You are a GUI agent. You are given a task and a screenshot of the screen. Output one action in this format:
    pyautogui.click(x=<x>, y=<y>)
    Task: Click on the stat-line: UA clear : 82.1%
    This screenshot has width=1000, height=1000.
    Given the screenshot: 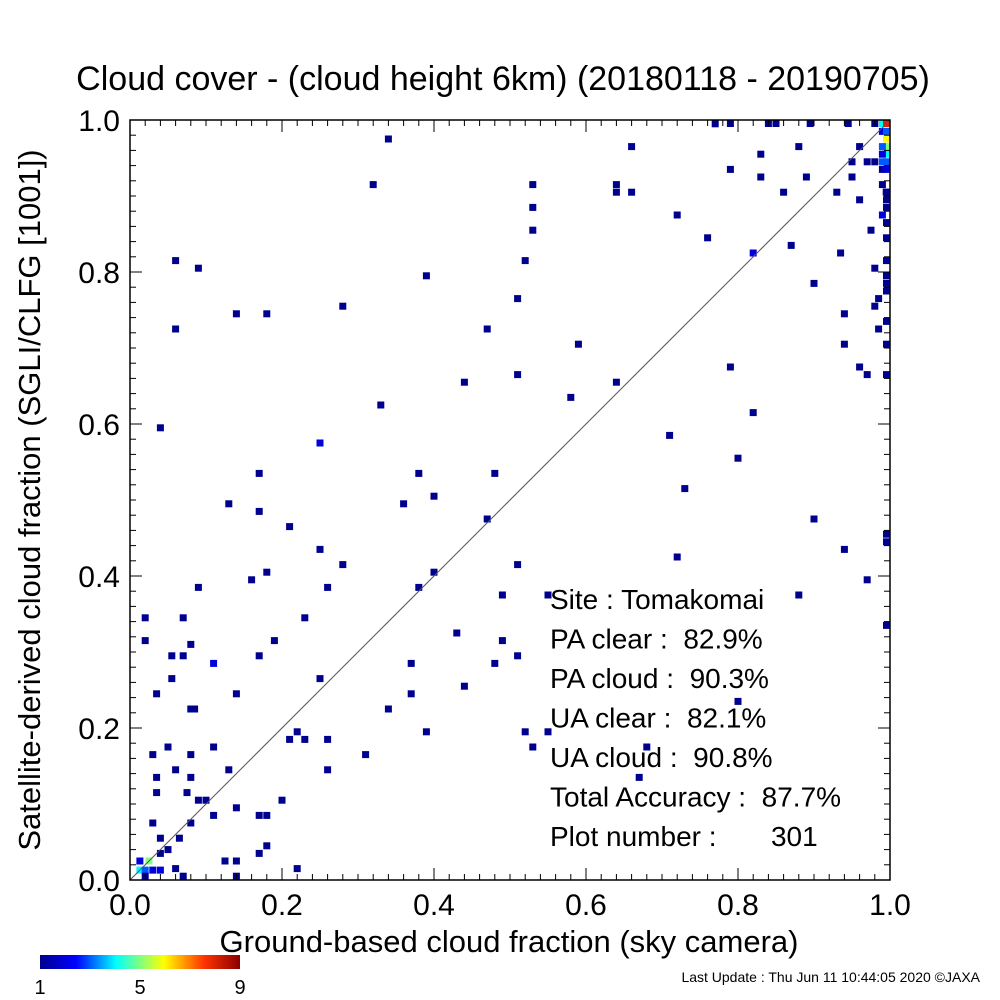 What is the action you would take?
    pyautogui.click(x=658, y=718)
    